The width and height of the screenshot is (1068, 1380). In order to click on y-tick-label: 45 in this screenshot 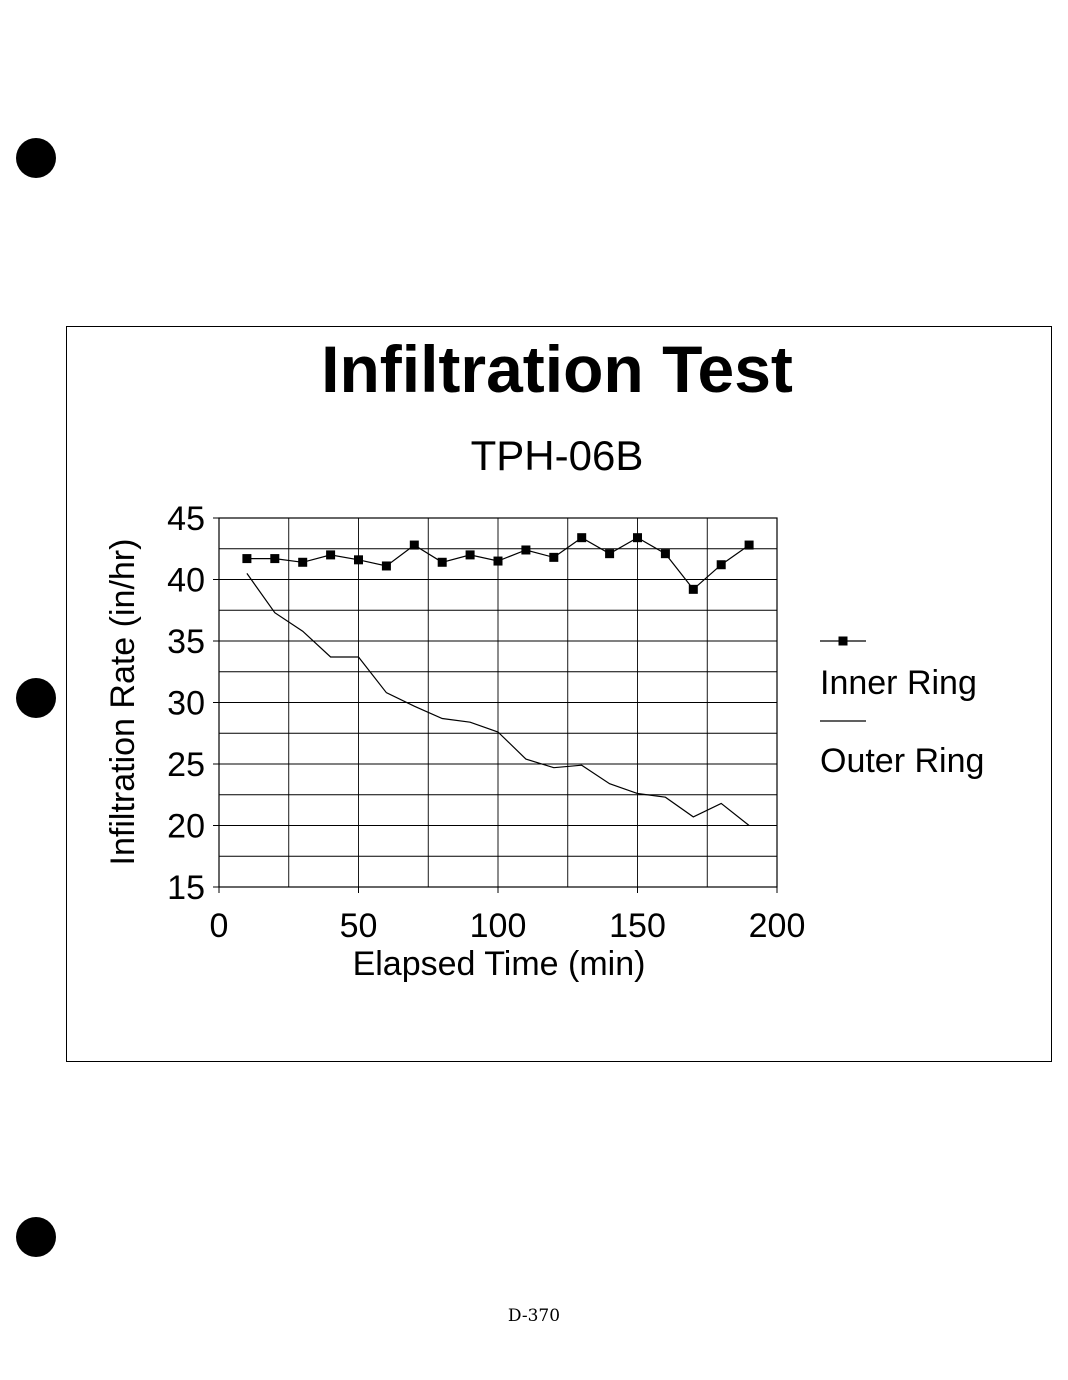, I will do `click(186, 519)`.